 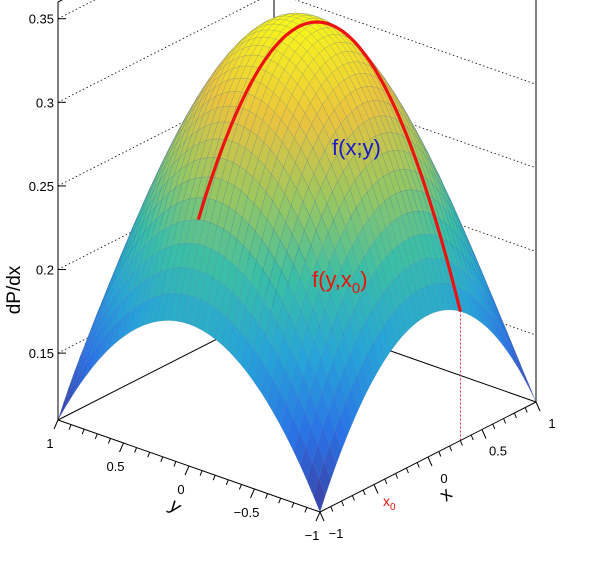 I want to click on y-tick-label: 0, so click(x=180, y=489).